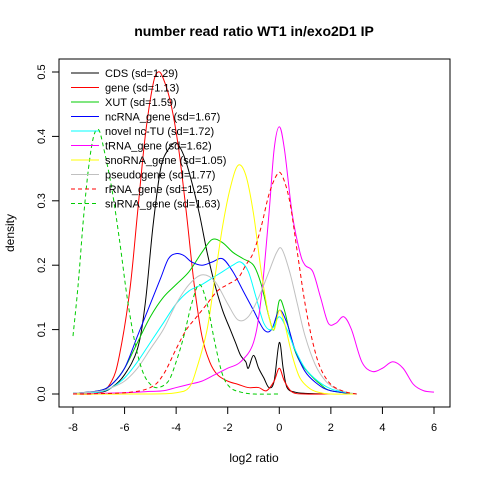  What do you see at coordinates (434, 428) in the screenshot?
I see `x-tick-label: 6` at bounding box center [434, 428].